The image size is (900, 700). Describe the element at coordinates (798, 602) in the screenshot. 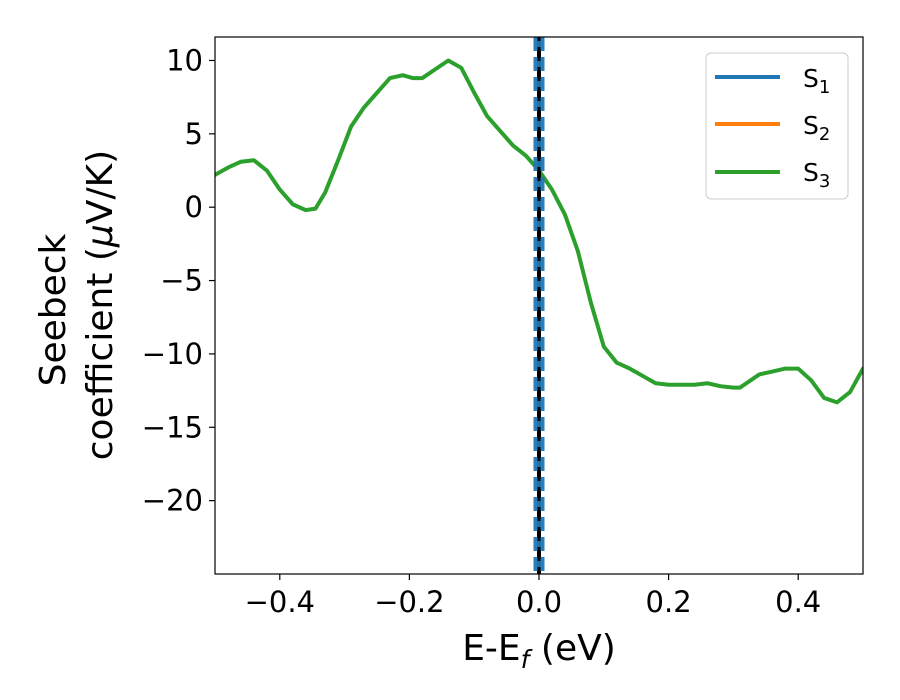

I see `x-tick-label: 0.4` at that location.